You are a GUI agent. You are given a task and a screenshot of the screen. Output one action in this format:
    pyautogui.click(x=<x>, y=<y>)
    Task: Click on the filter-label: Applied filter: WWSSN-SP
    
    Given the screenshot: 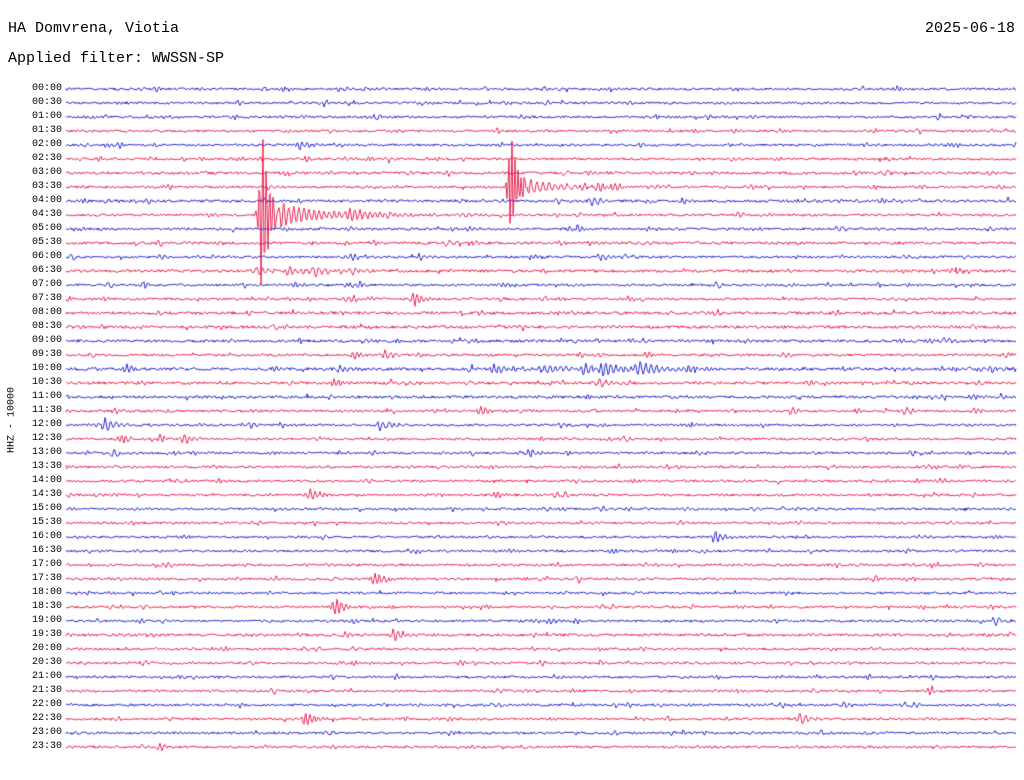 What is the action you would take?
    pyautogui.click(x=116, y=58)
    